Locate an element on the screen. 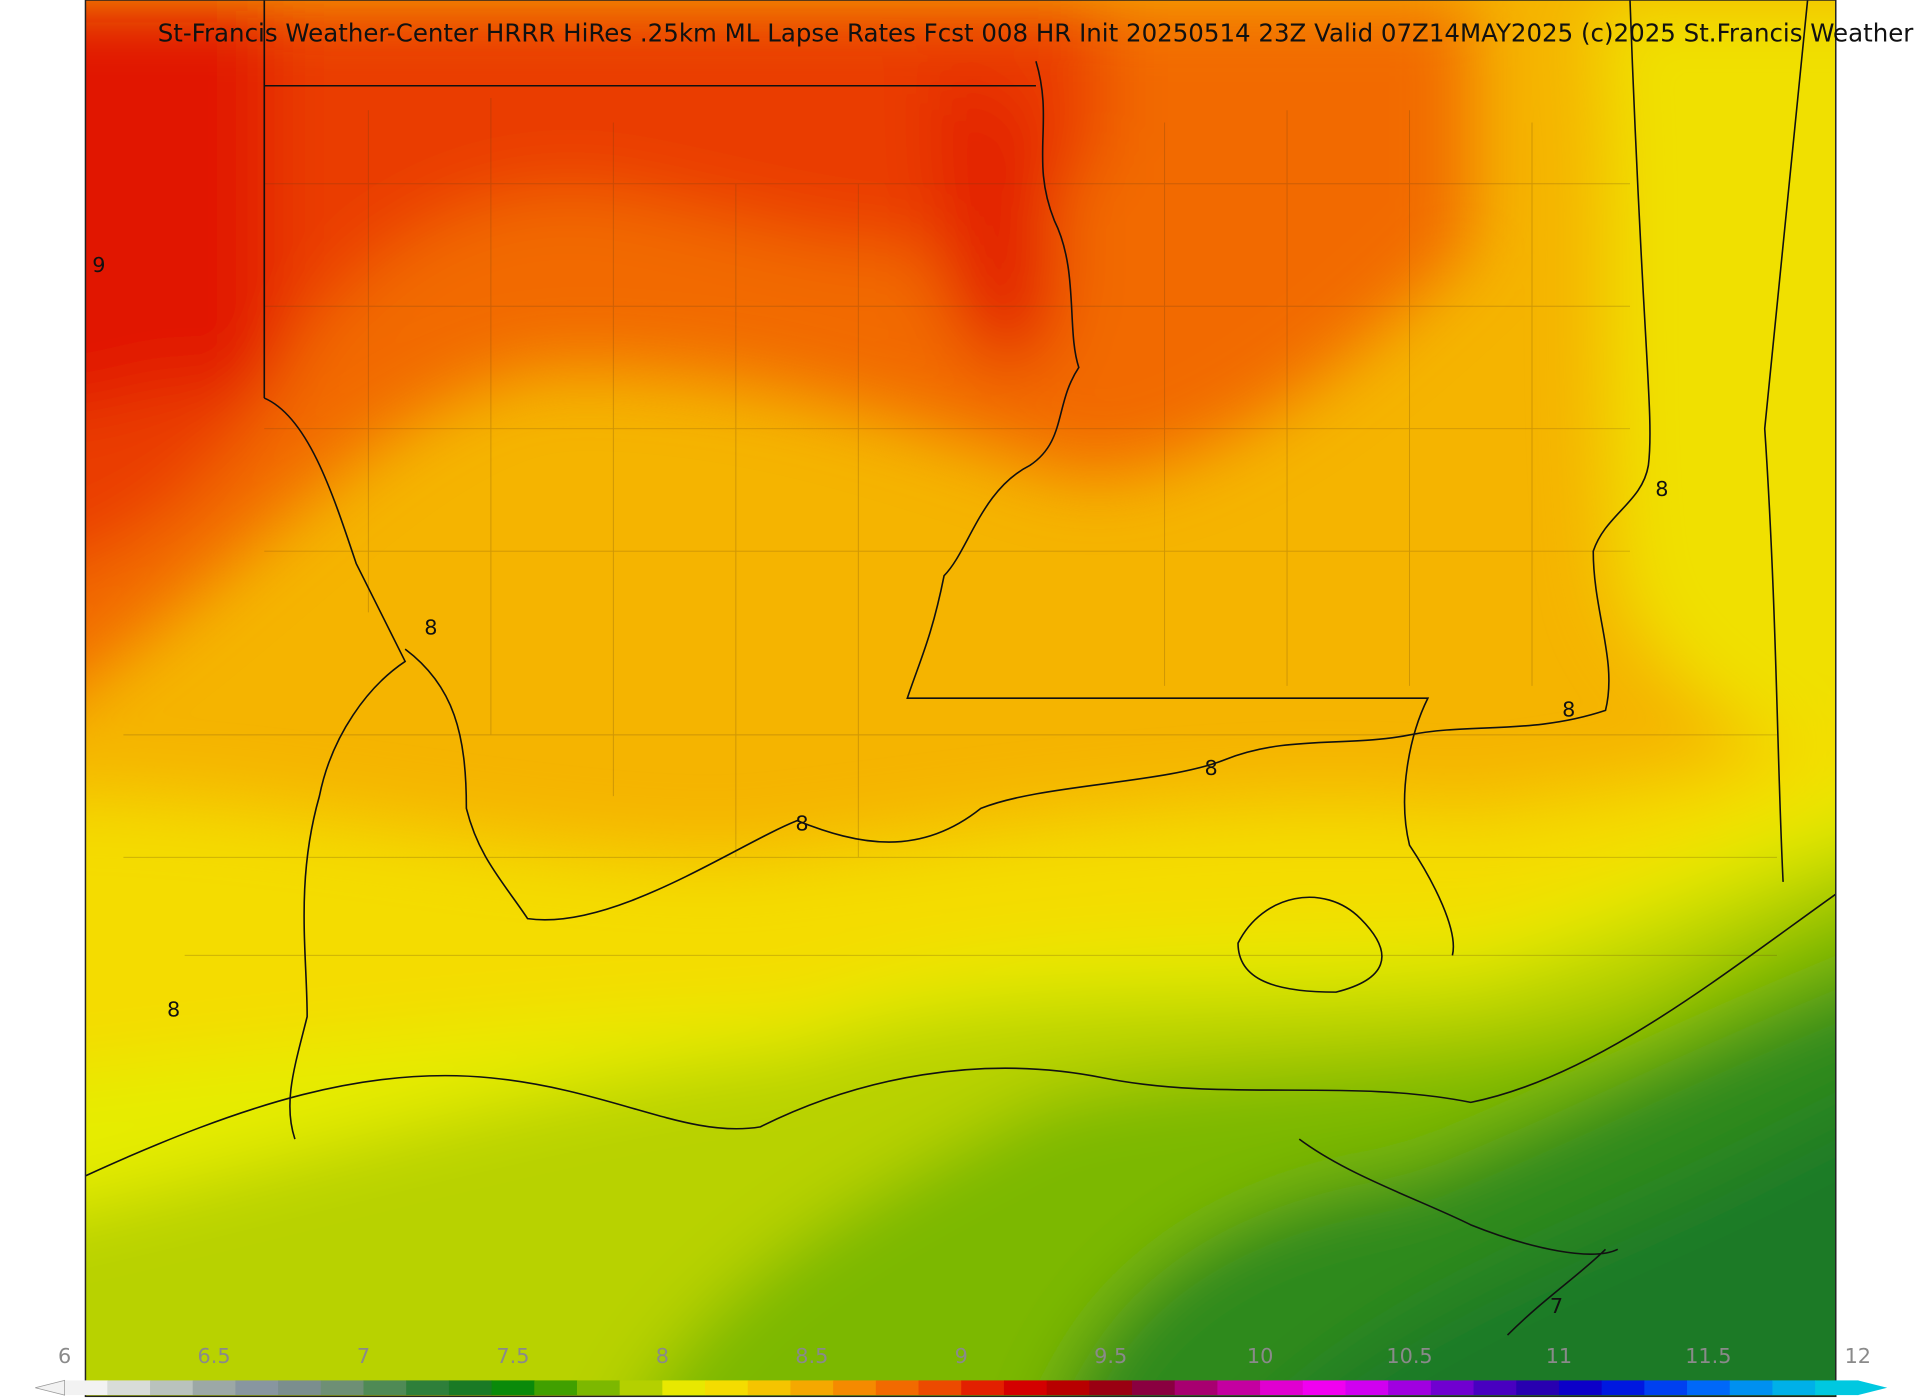 This screenshot has width=1920, height=1400. colorbar-tick-label: 9 is located at coordinates (961, 1356).